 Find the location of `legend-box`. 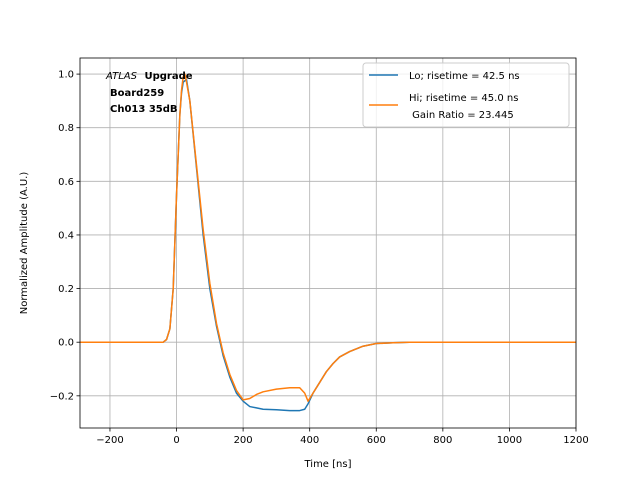

legend-box is located at coordinates (466, 95).